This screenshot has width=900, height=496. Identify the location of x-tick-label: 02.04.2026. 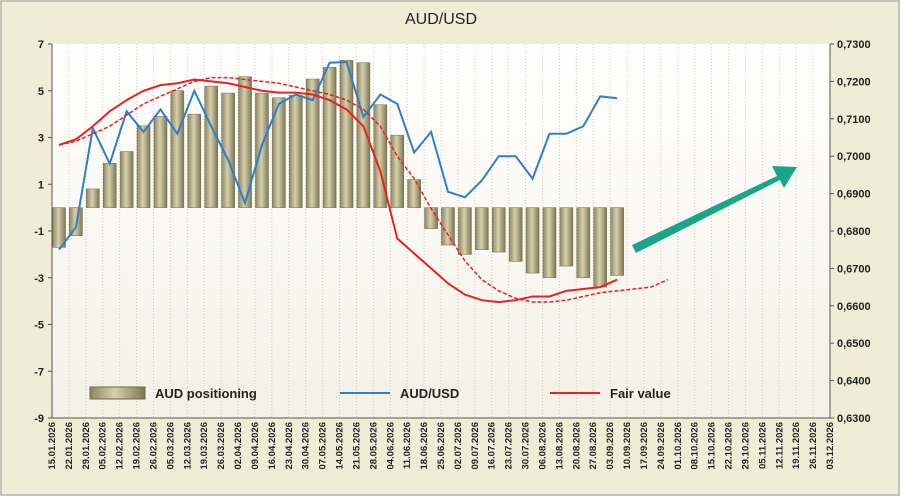
(238, 446).